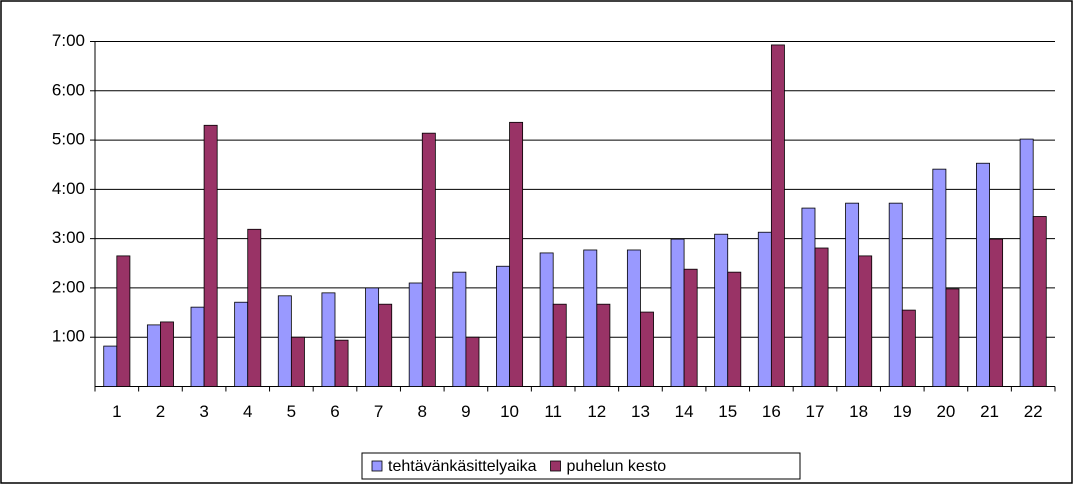 The width and height of the screenshot is (1074, 485). I want to click on y-tick-label: 7:00, so click(68, 40).